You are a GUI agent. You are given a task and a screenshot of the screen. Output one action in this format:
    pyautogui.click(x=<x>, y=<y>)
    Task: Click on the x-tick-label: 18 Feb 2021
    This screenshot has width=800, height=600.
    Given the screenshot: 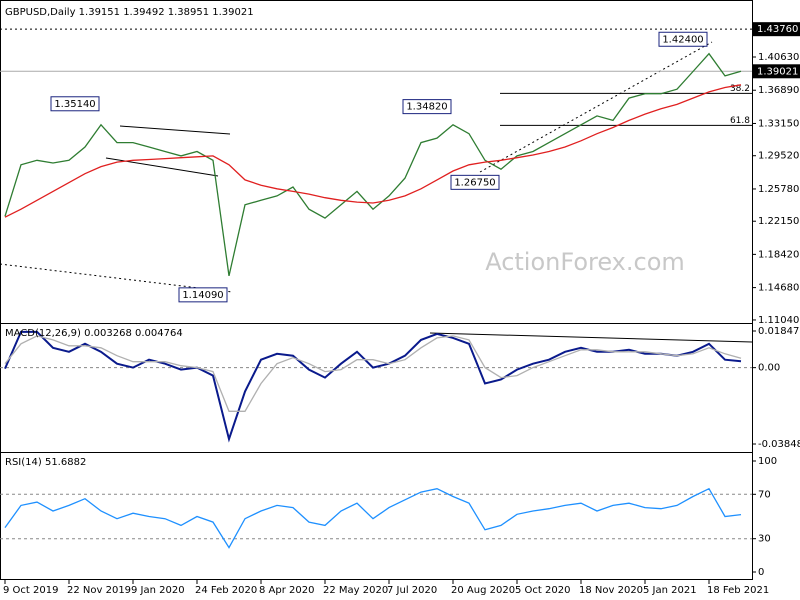 What is the action you would take?
    pyautogui.click(x=738, y=590)
    